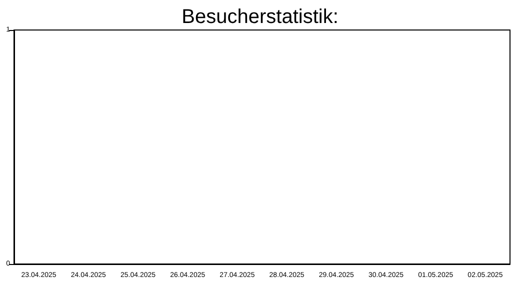  I want to click on chart-title: Besucherstatistik:, so click(260, 17).